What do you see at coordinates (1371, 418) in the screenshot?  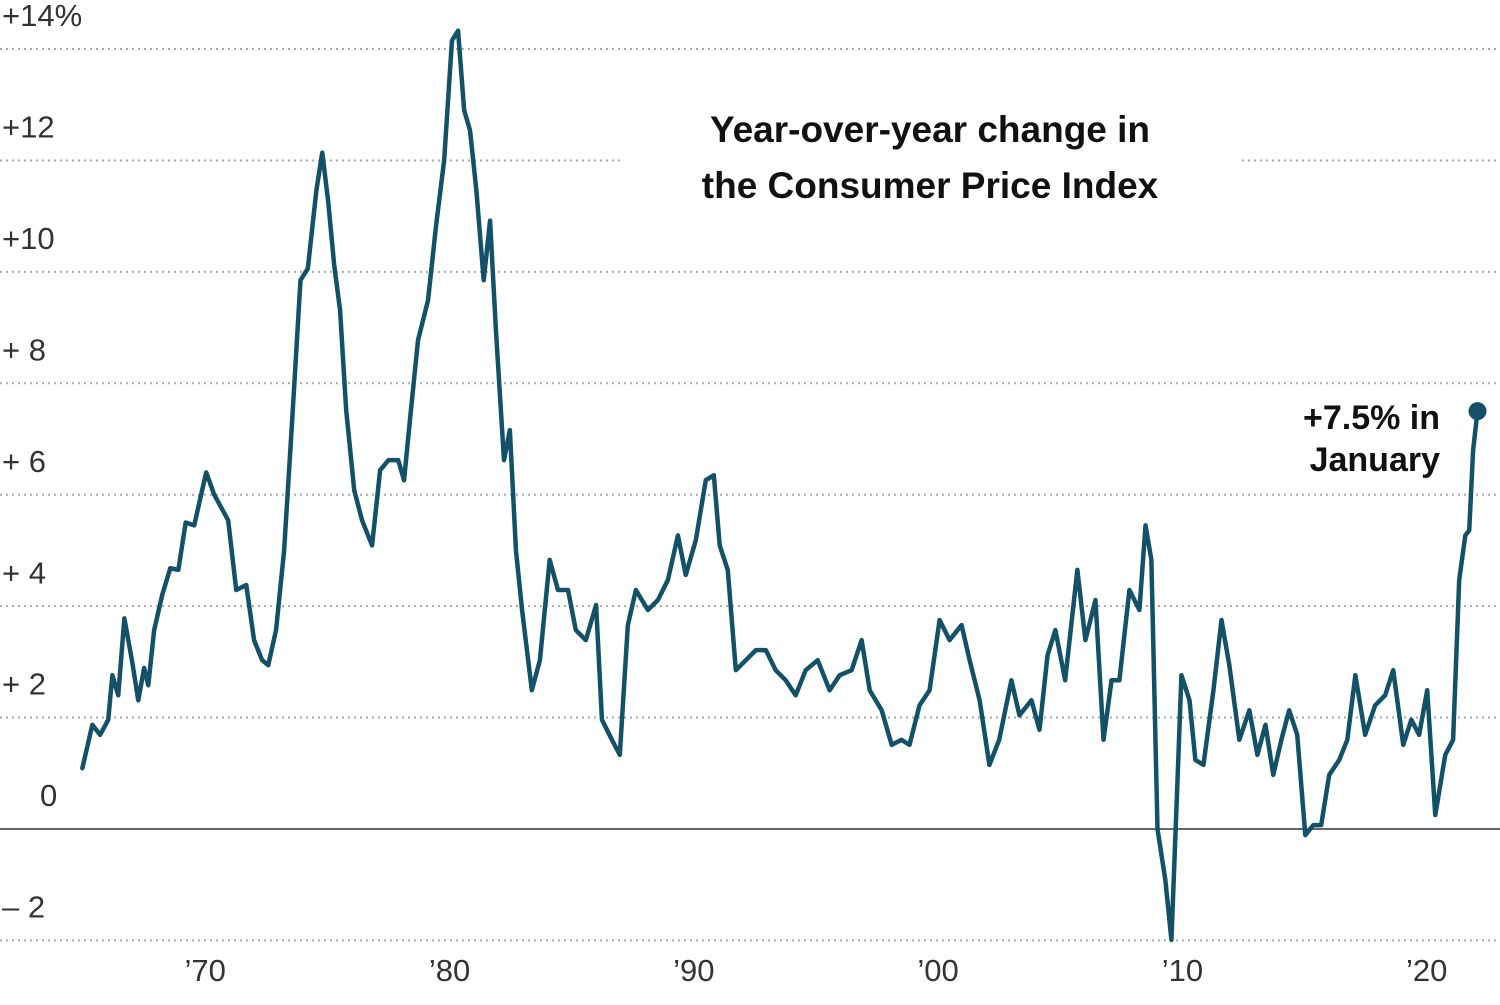 I see `annotation: +7.5% in` at bounding box center [1371, 418].